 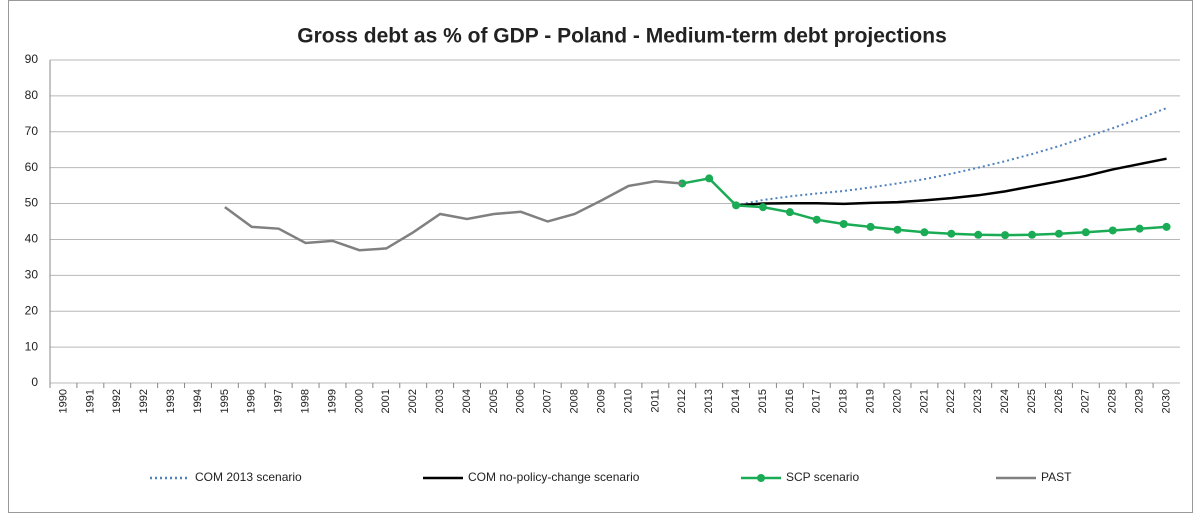 What do you see at coordinates (198, 401) in the screenshot?
I see `x-tick-label: 1994` at bounding box center [198, 401].